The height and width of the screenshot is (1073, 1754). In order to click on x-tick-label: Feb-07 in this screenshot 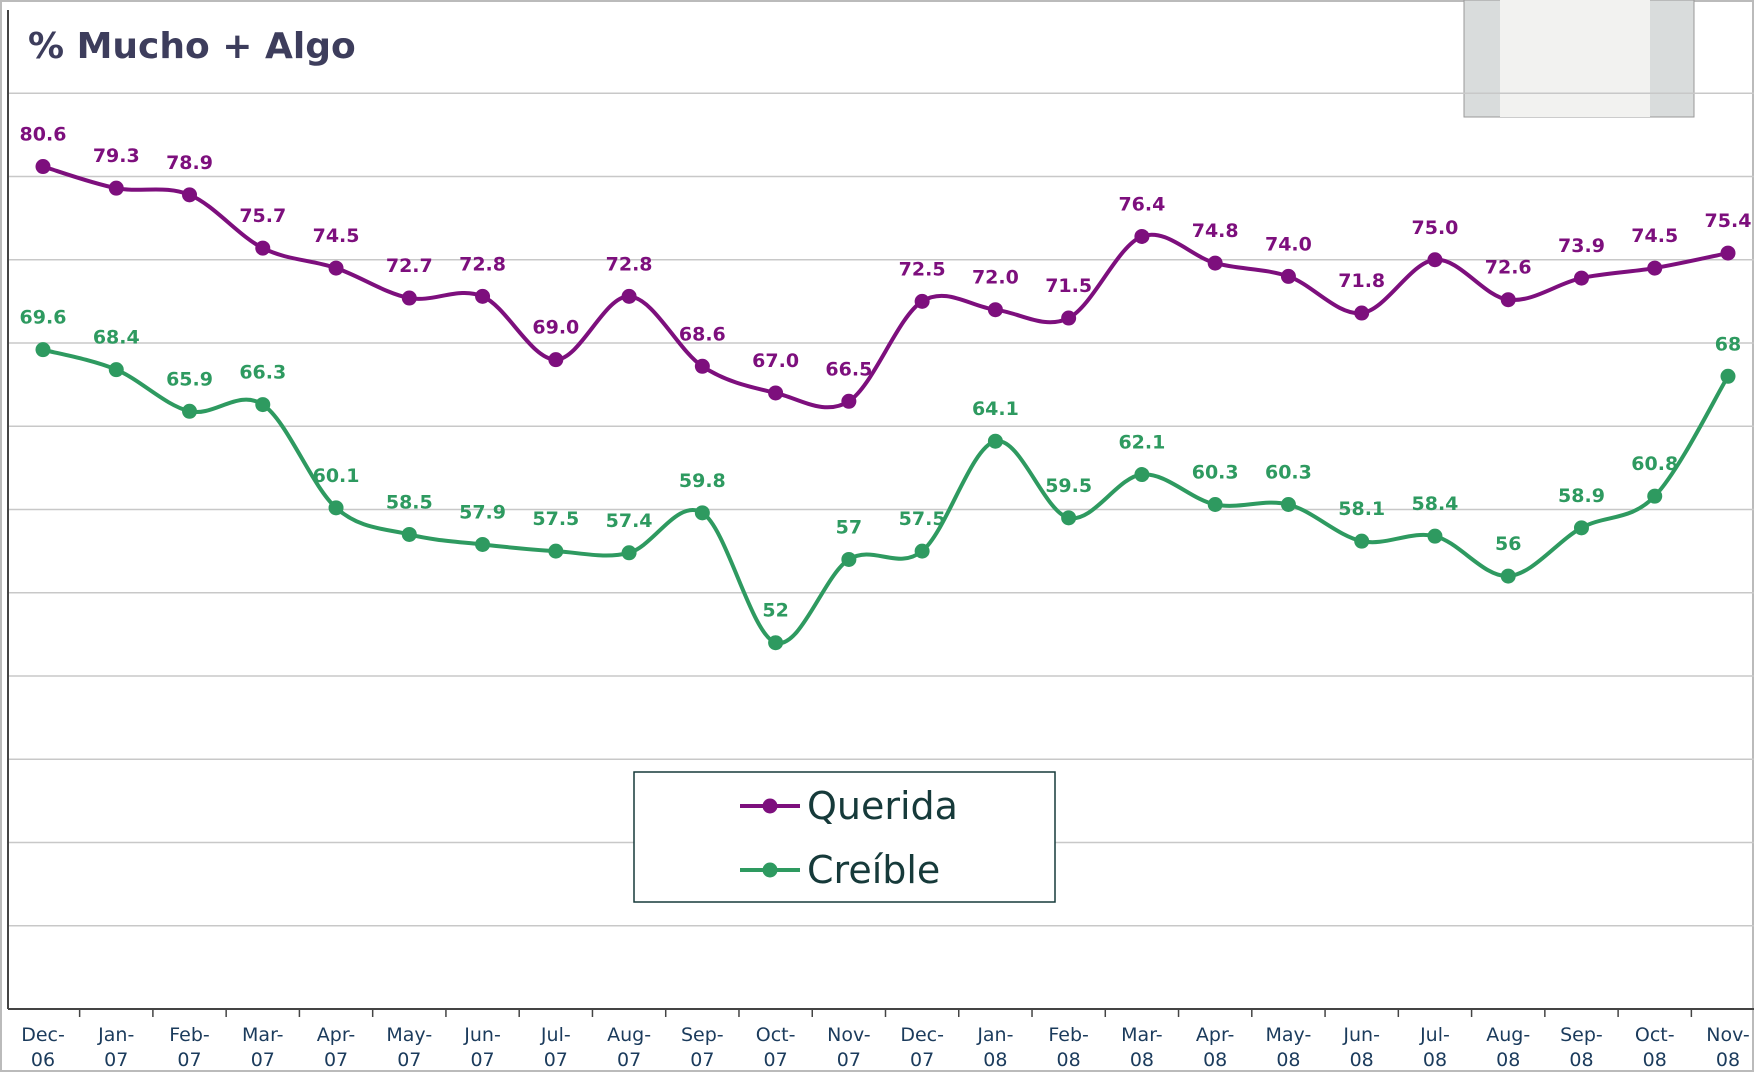, I will do `click(189, 1047)`.